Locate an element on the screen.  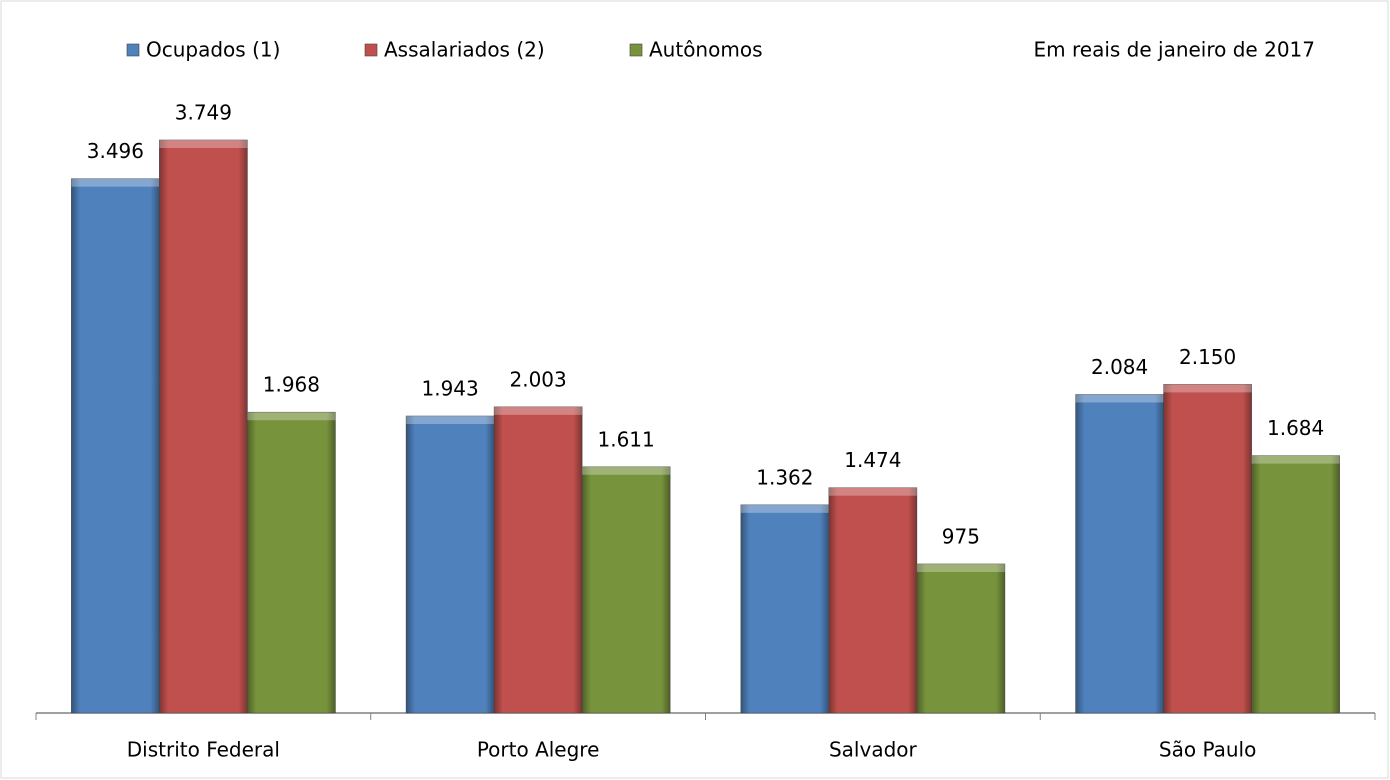
data-label: 2.003 is located at coordinates (537, 379).